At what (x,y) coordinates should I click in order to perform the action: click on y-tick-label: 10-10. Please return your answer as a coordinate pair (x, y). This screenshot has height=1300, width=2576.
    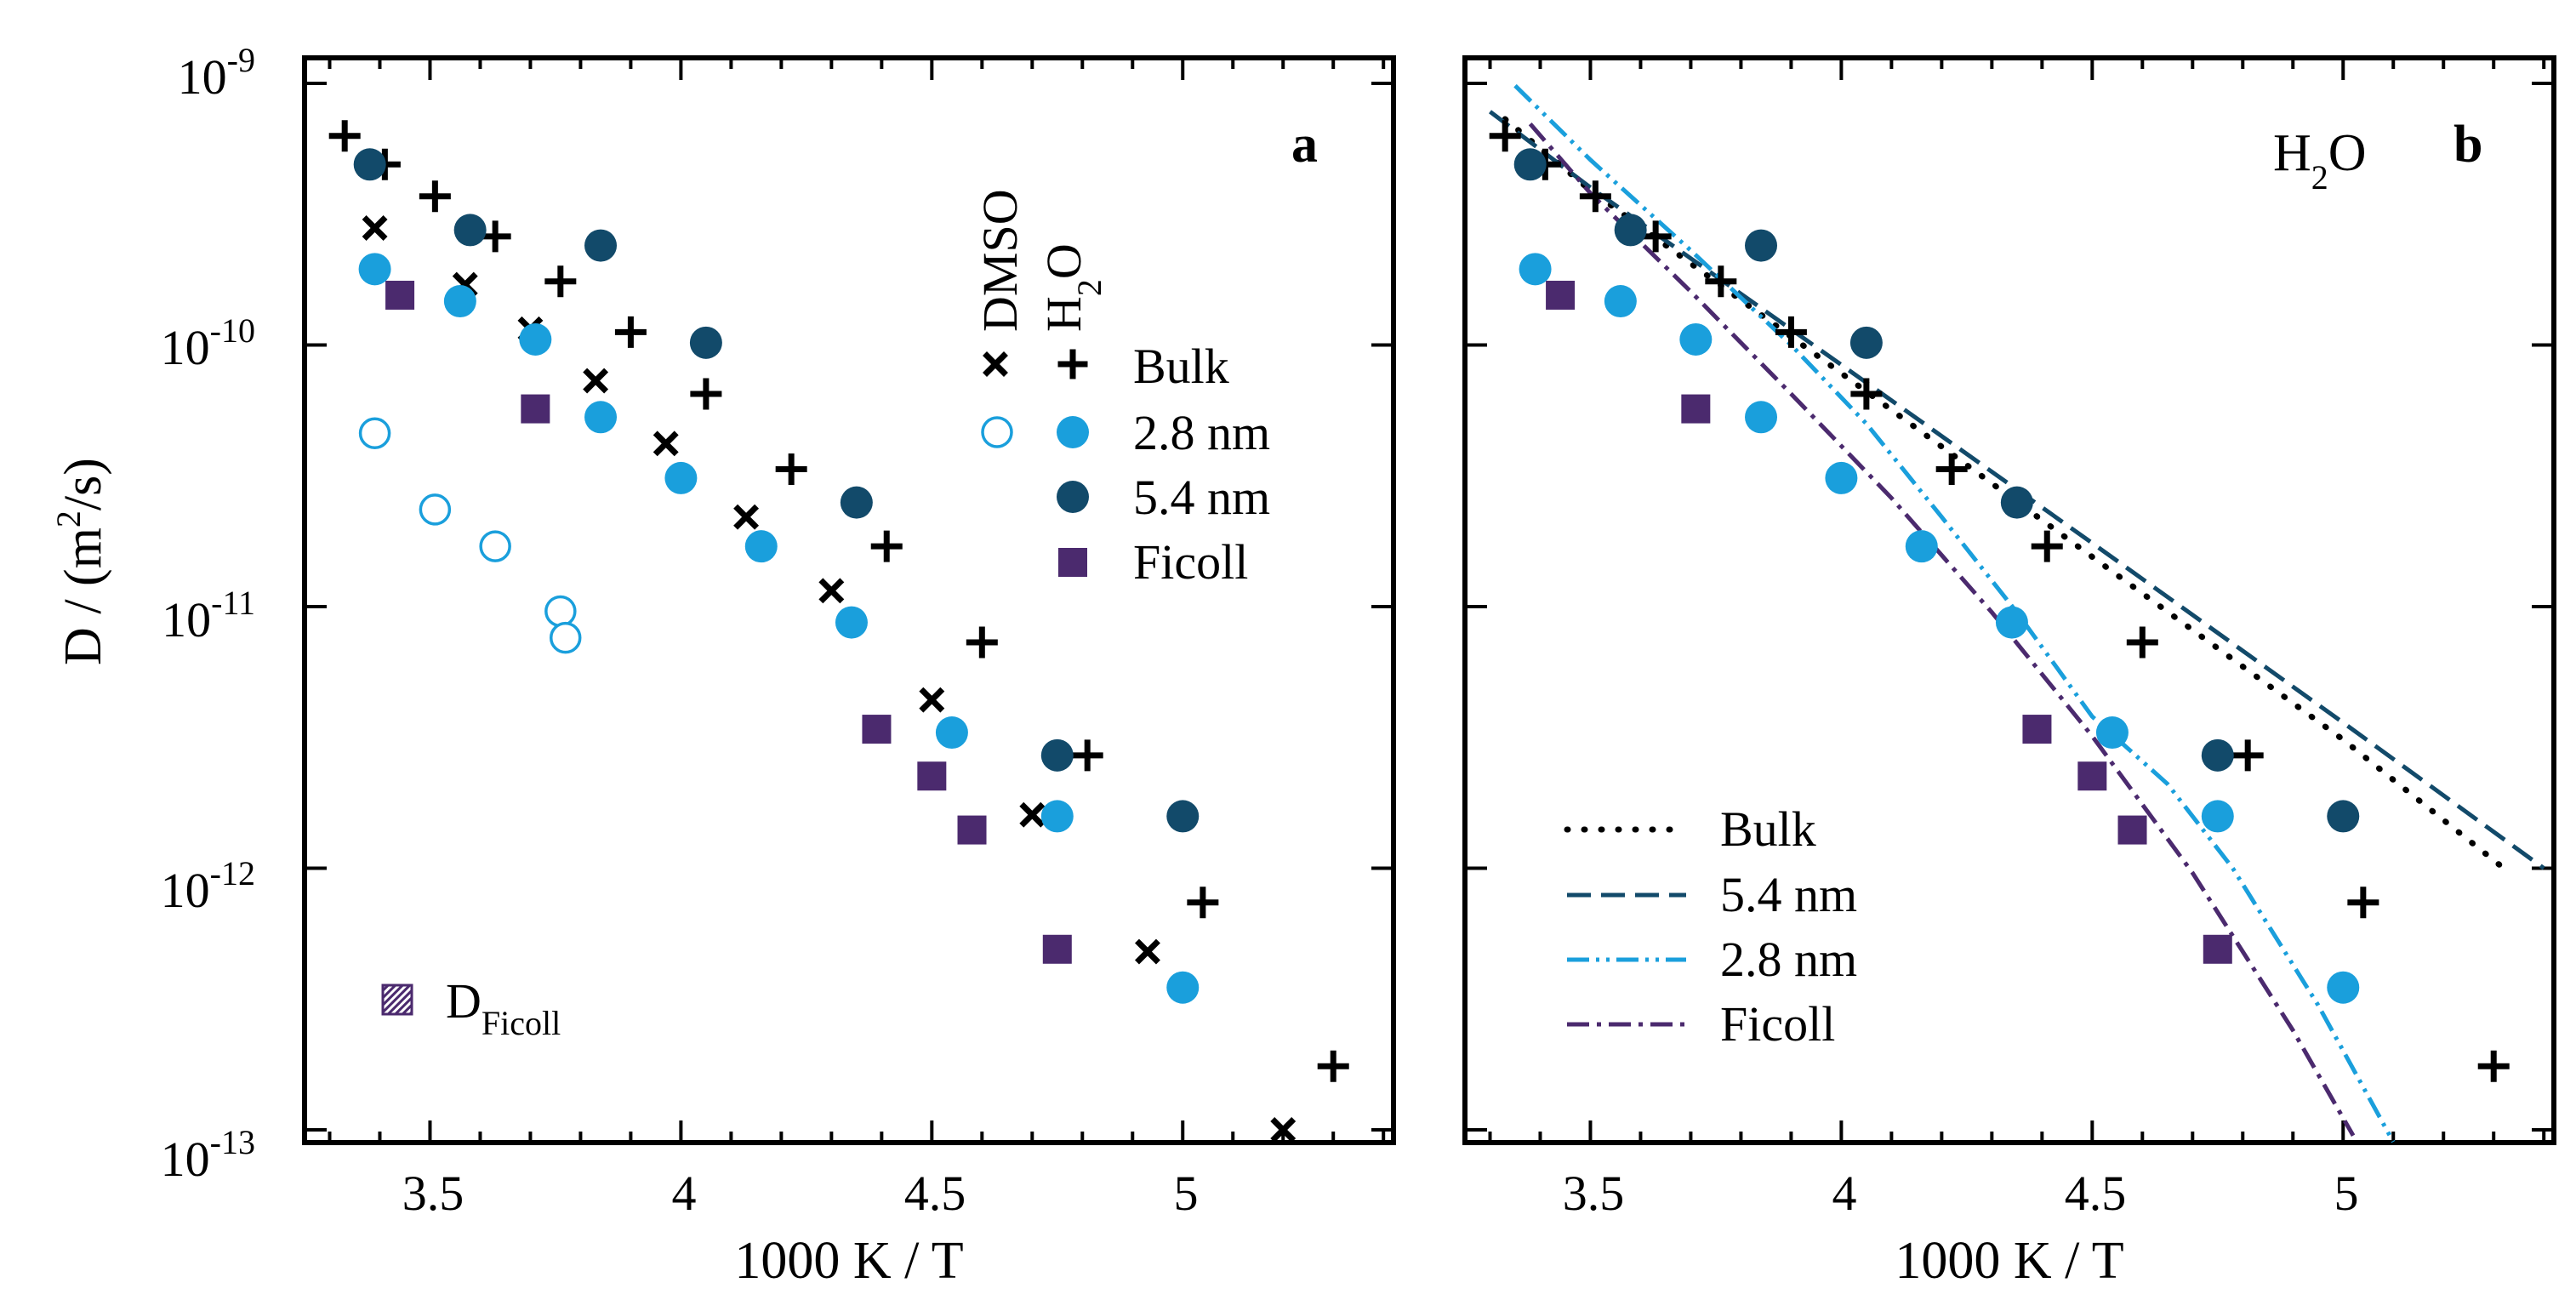
    Looking at the image, I should click on (208, 343).